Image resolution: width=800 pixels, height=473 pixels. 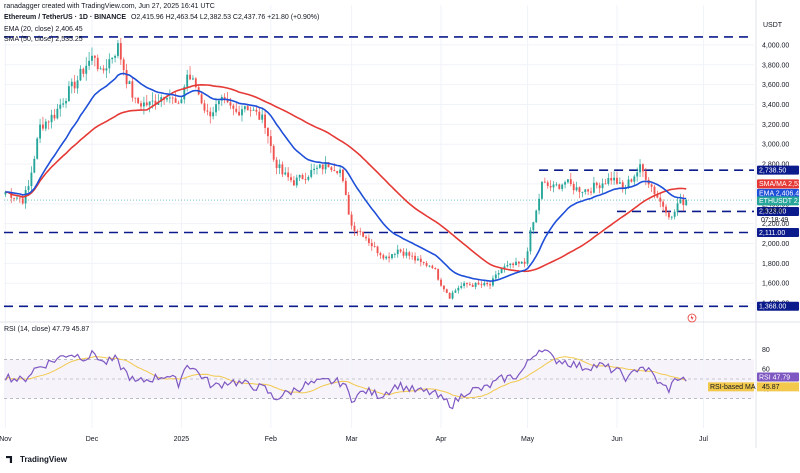 I want to click on rsi-value-tag-text: RSI 47.79, so click(x=774, y=377).